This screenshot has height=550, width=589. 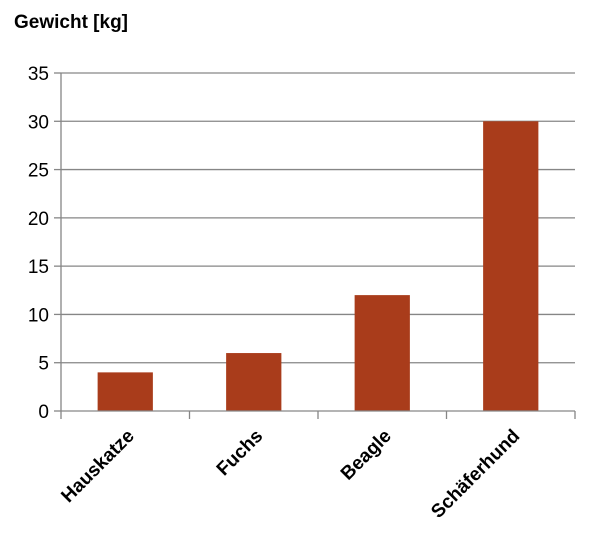 I want to click on y-tick-label: 0, so click(x=43, y=412).